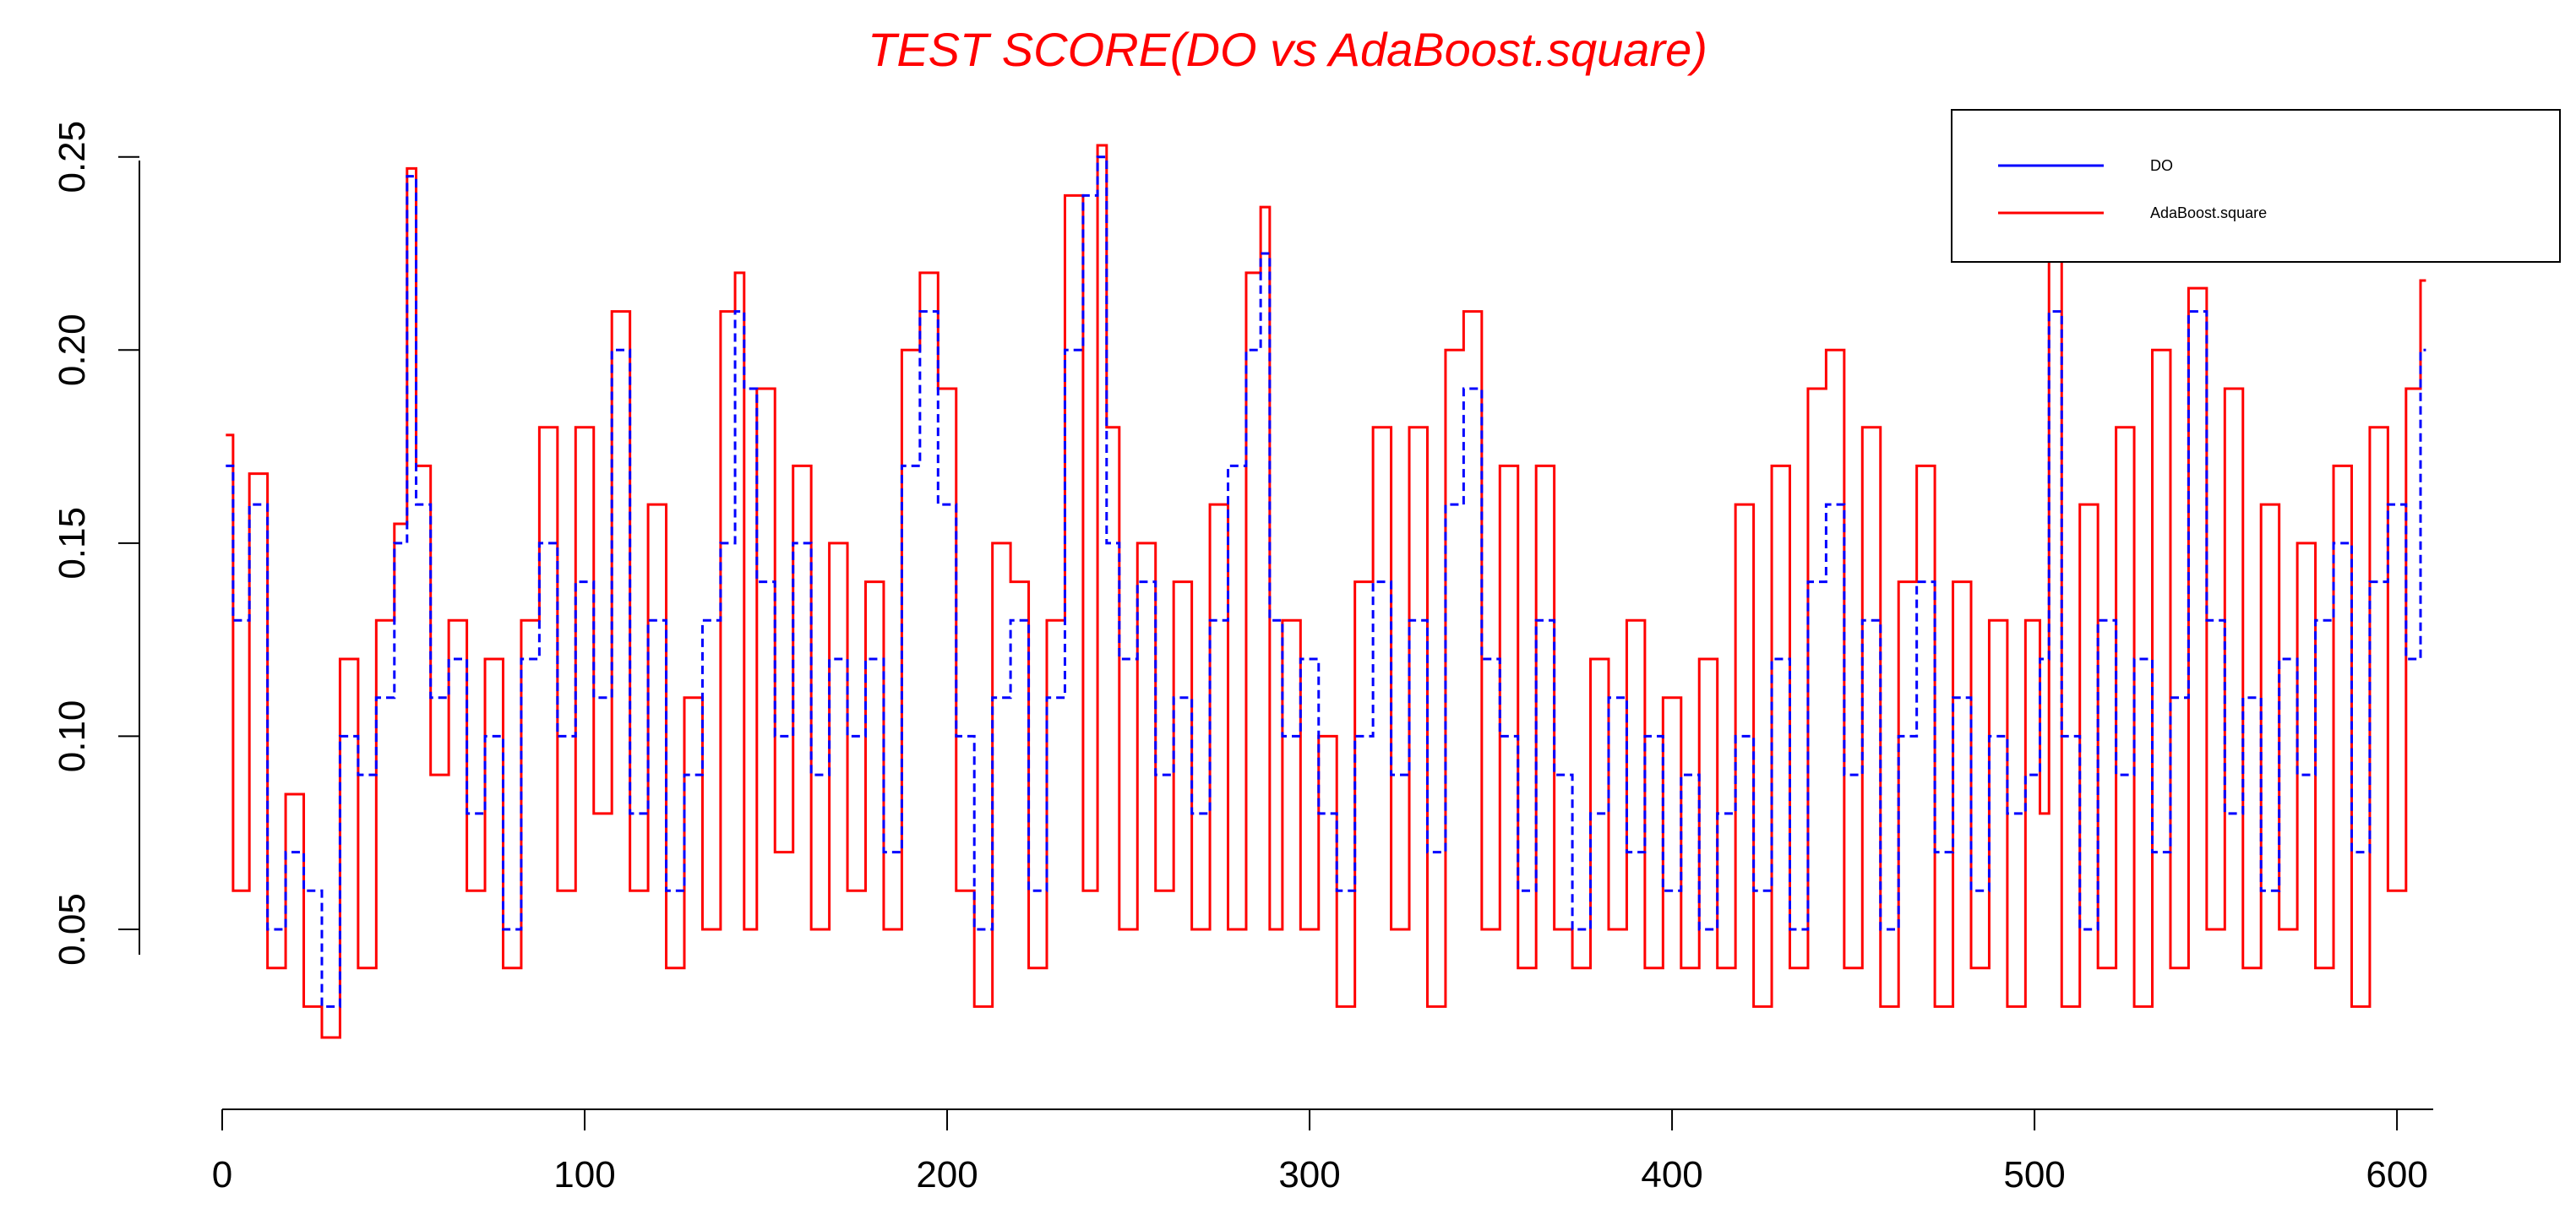  Describe the element at coordinates (1320, 1152) in the screenshot. I see `x-axis-ticks: 0 100 200 300 400 500 600` at that location.